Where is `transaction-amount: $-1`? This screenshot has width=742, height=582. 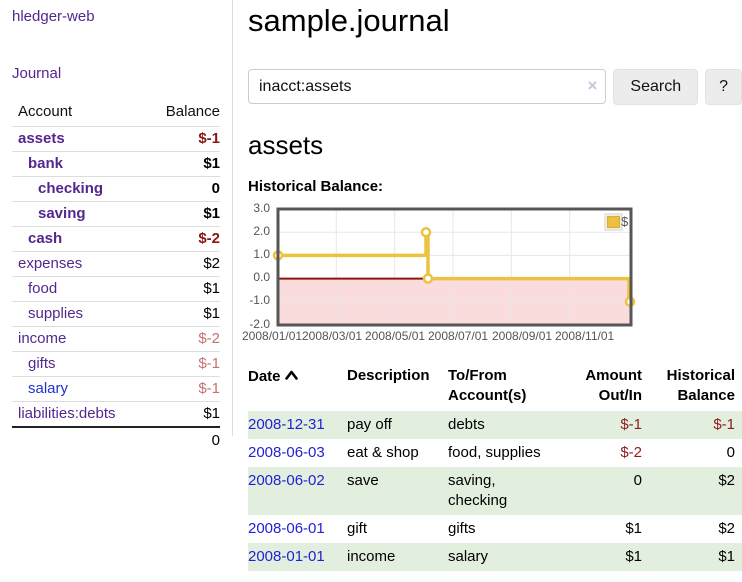 transaction-amount: $-1 is located at coordinates (595, 425).